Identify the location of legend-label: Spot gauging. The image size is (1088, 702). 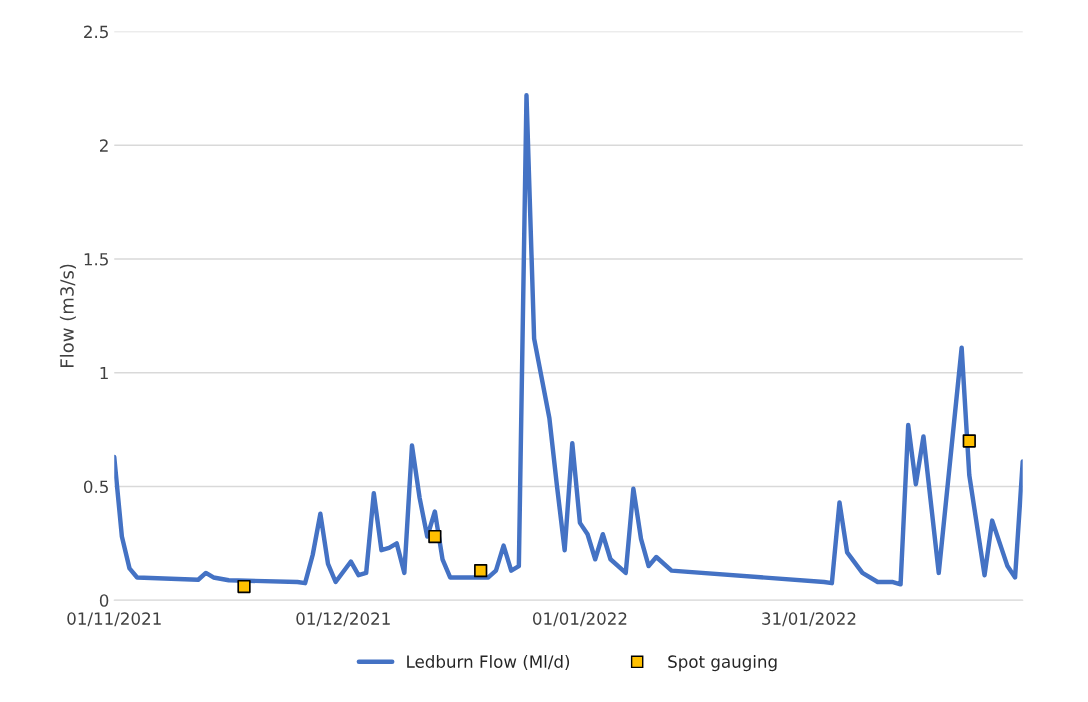
(722, 663).